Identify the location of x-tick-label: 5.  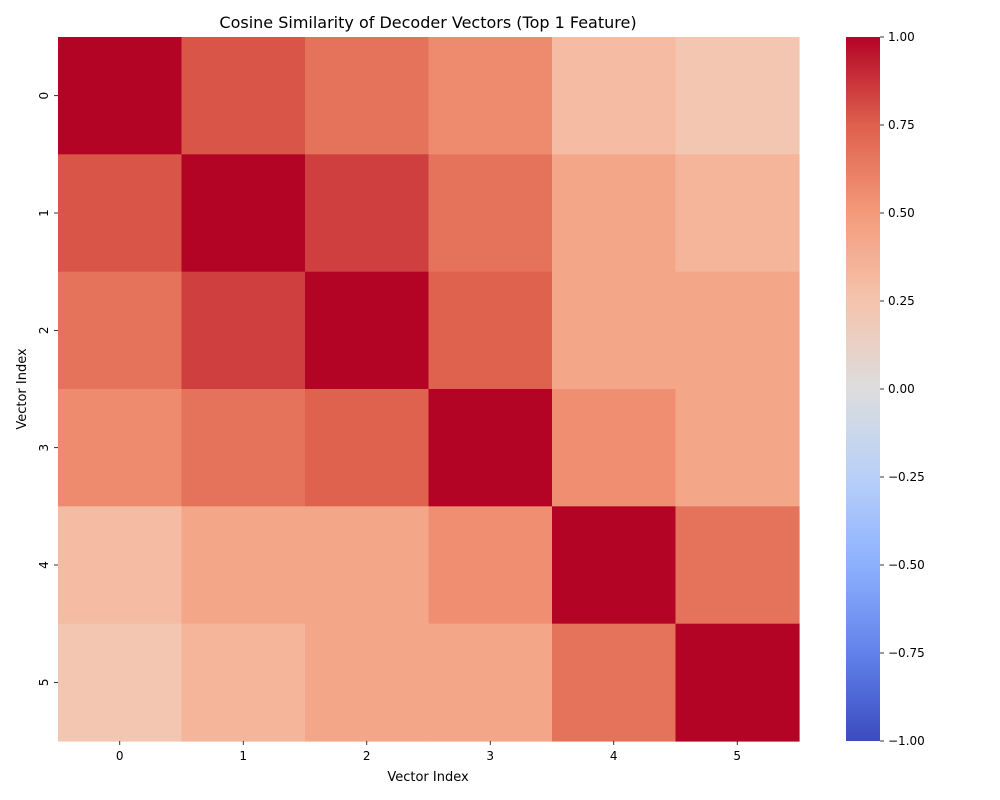
(737, 756).